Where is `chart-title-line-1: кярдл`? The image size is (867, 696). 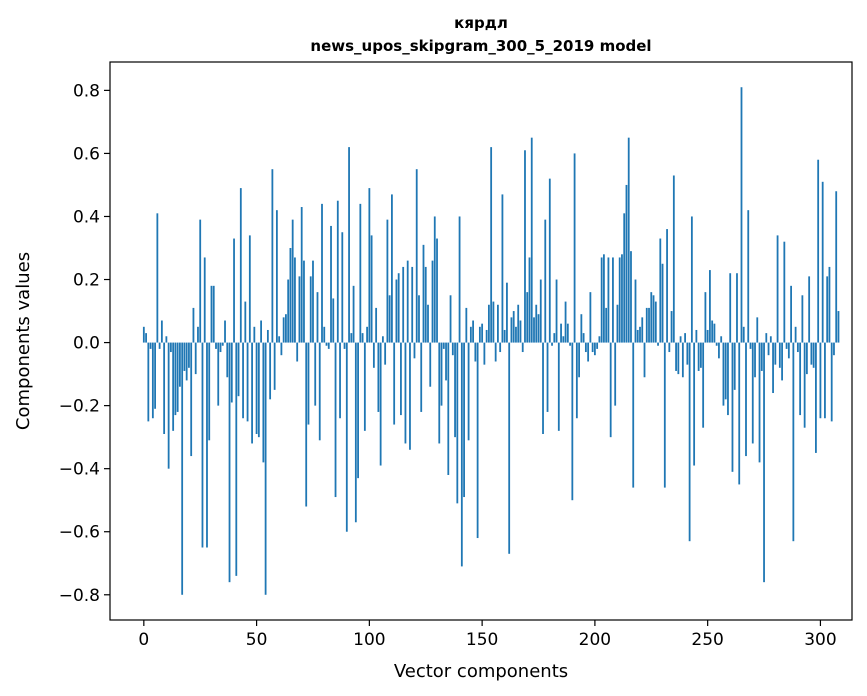
chart-title-line-1: кярдл is located at coordinates (481, 23).